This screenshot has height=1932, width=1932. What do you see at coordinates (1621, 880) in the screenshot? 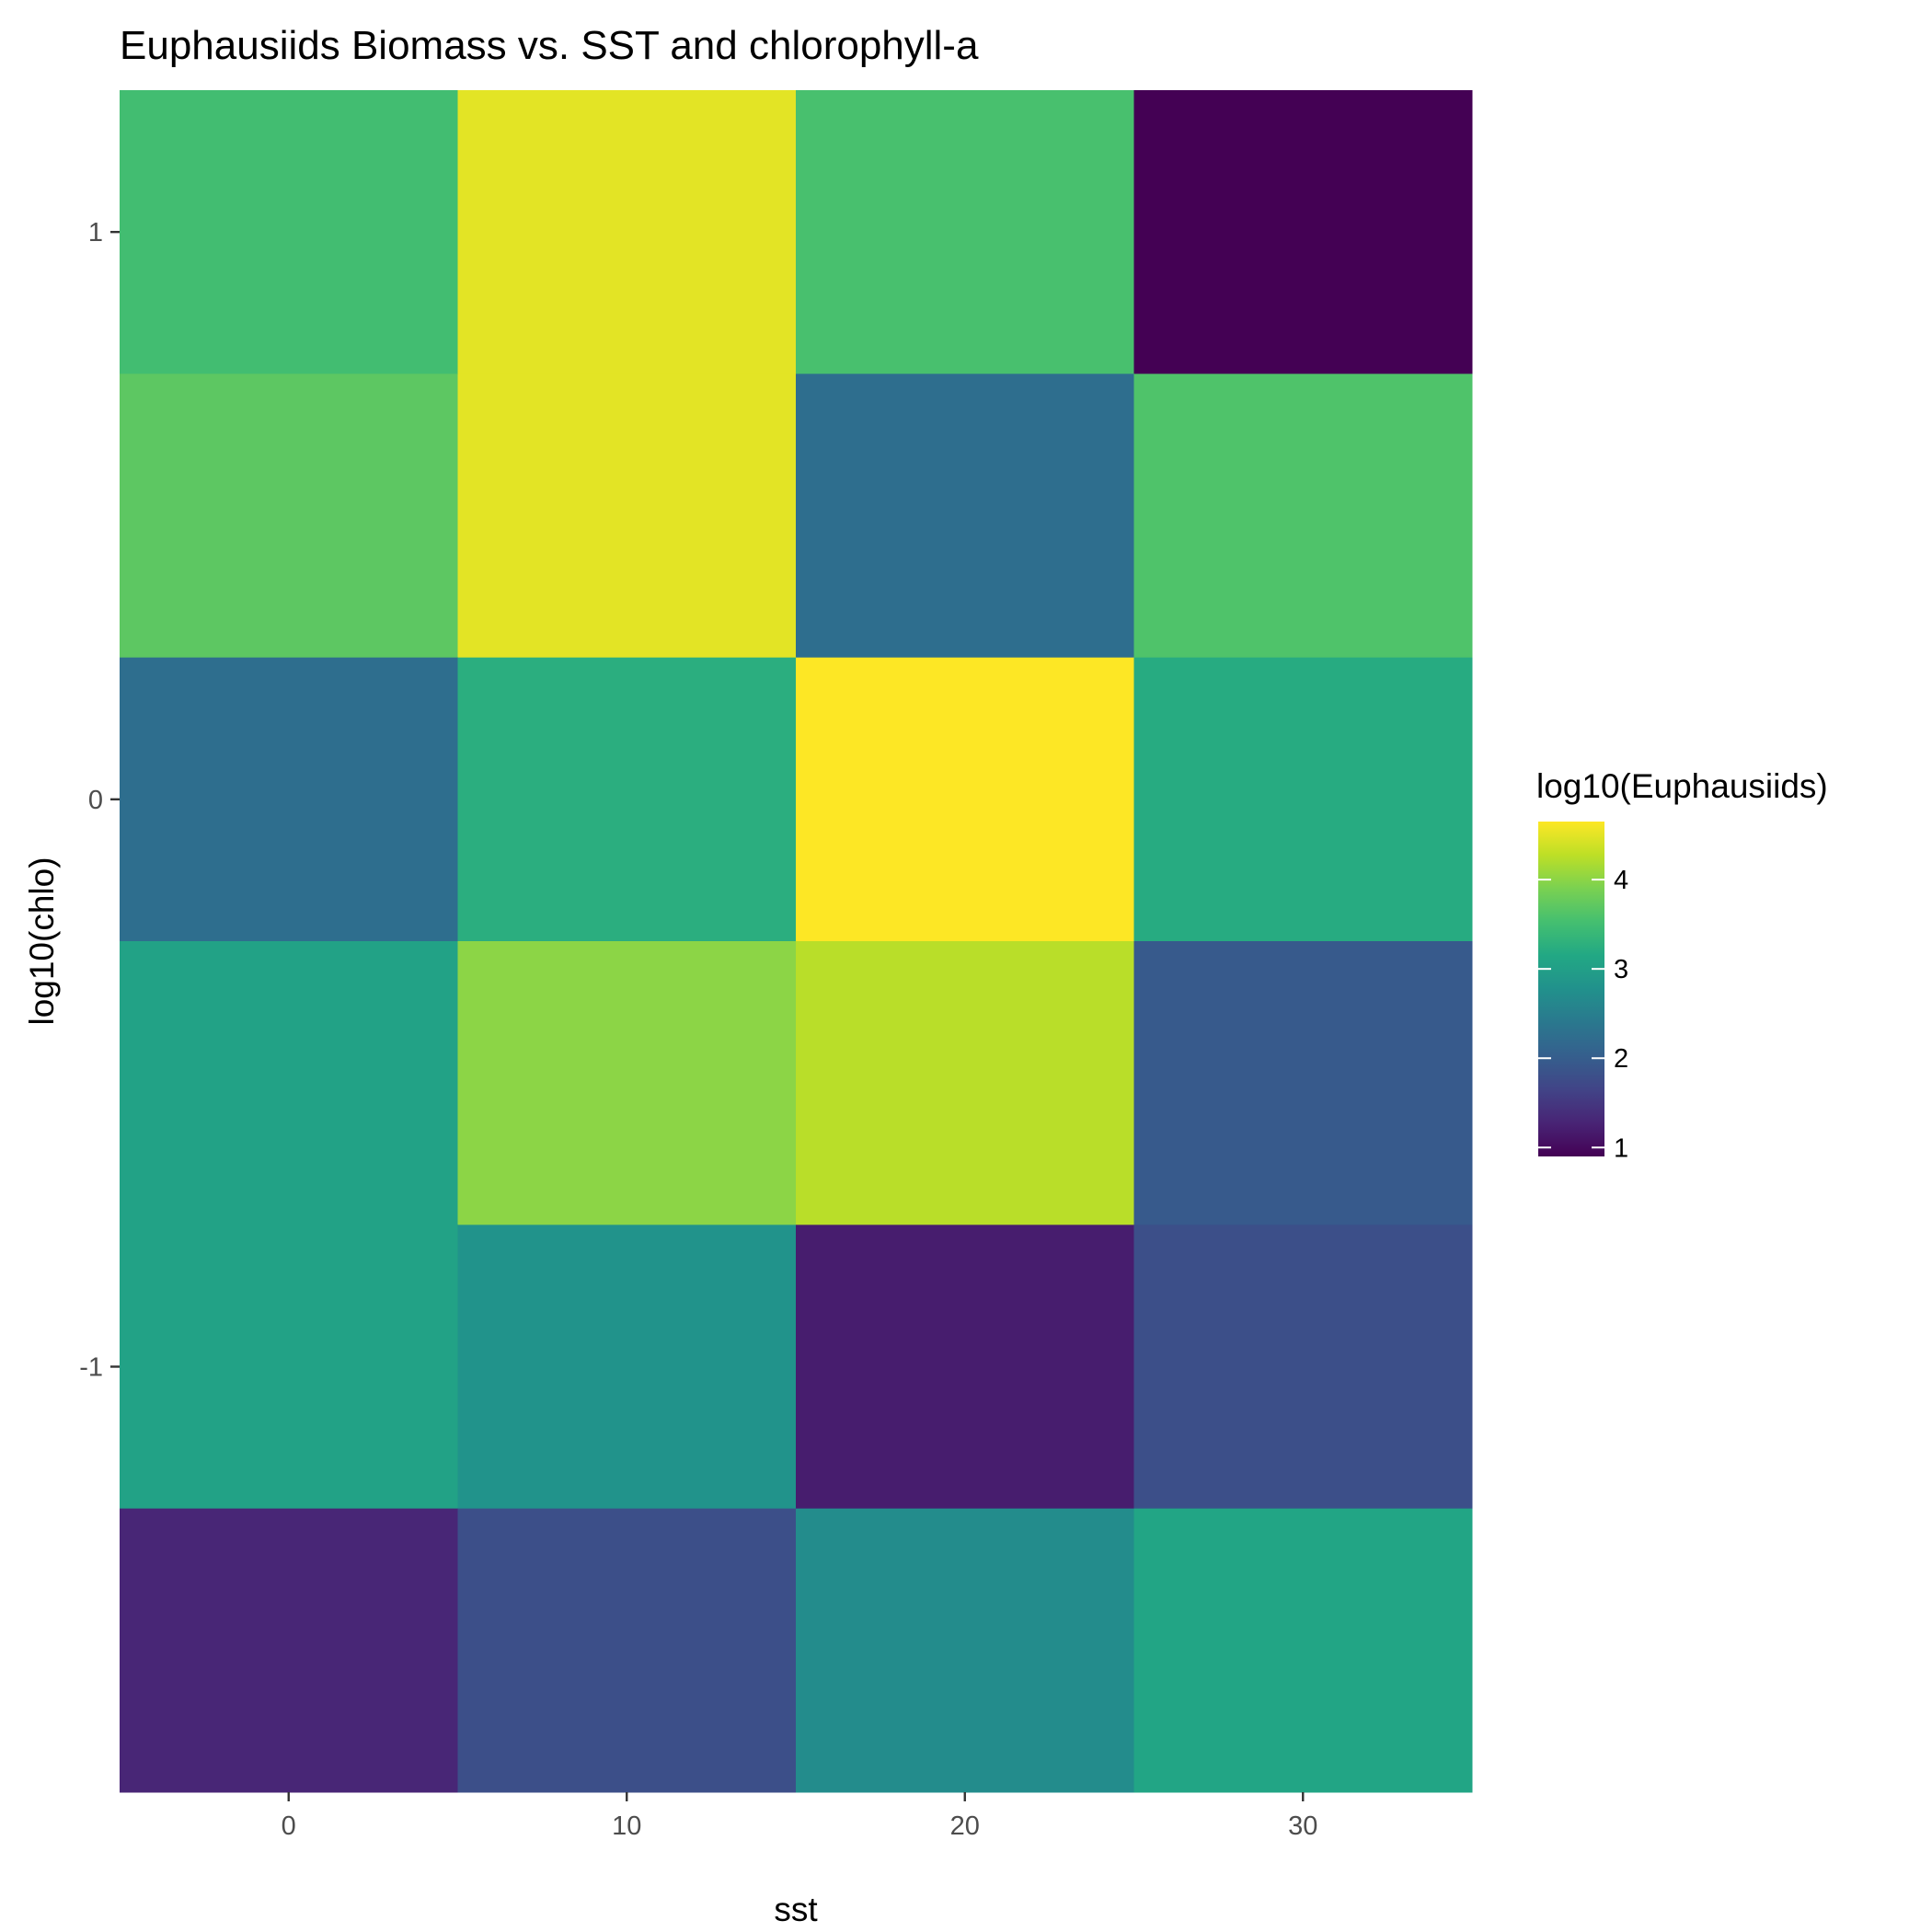
I see `legend-tick-label: 4` at bounding box center [1621, 880].